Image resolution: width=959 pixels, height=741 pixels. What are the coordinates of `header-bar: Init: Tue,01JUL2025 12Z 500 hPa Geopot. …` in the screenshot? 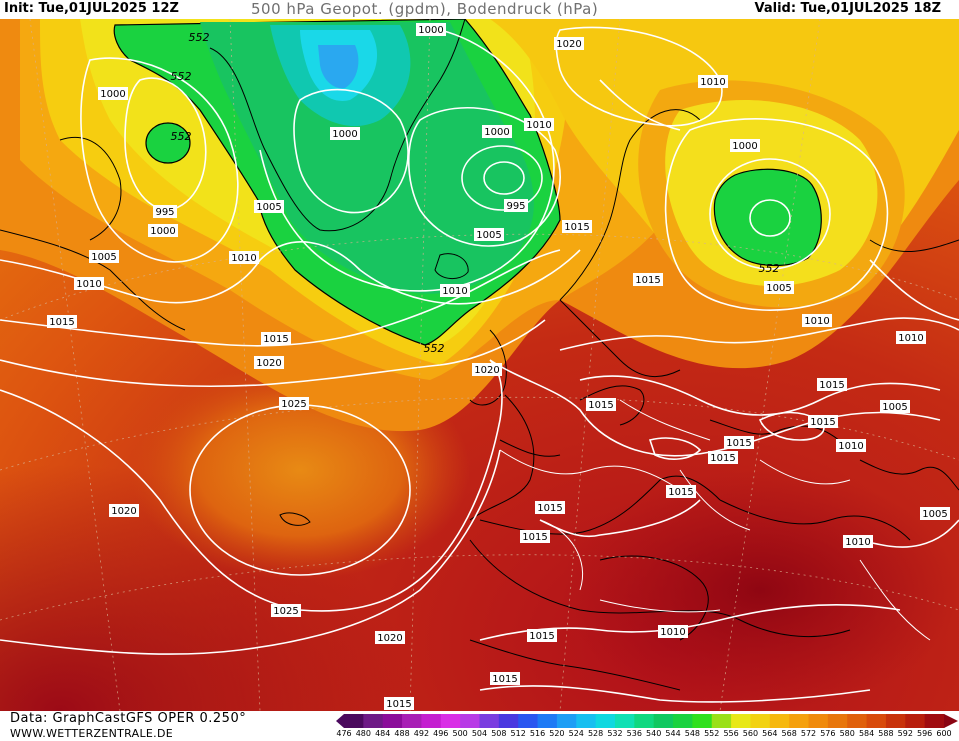 It's located at (479, 10).